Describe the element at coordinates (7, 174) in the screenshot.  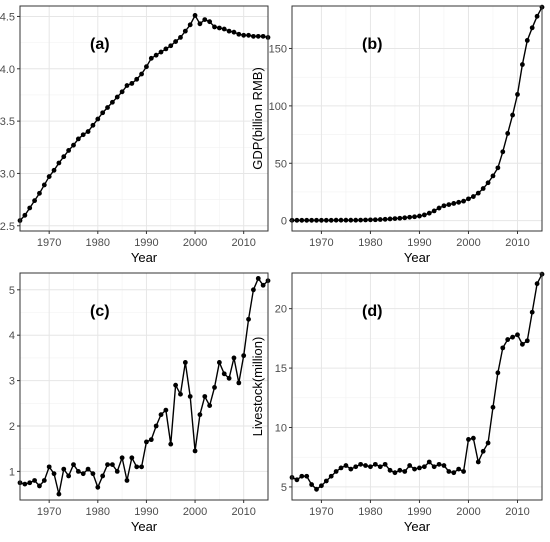
I see `y-tick-label: 3.0` at that location.